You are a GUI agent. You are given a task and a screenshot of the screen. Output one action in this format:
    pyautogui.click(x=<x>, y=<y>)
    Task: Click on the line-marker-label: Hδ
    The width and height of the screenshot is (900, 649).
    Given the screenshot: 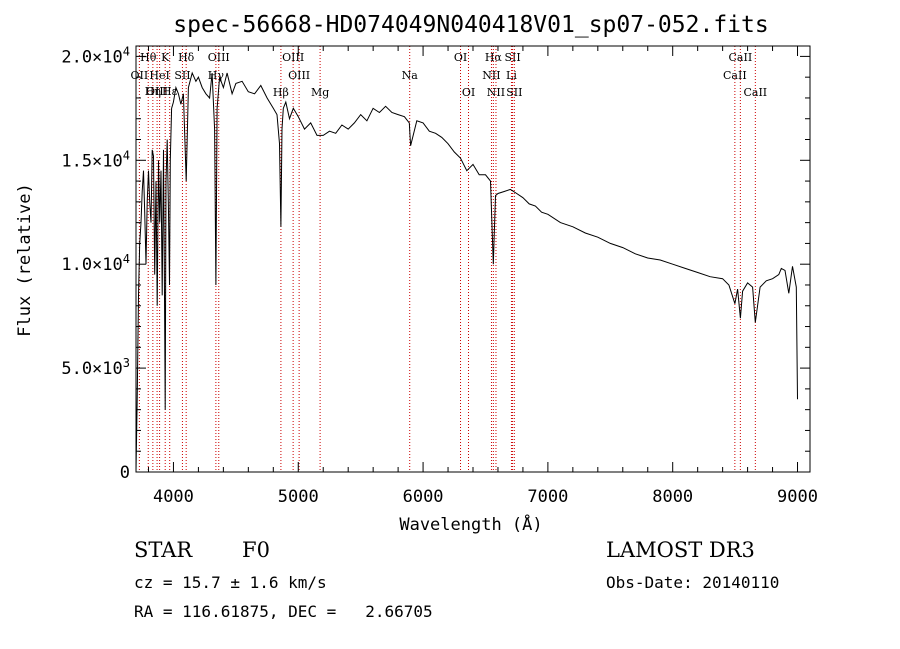 What is the action you would take?
    pyautogui.click(x=186, y=57)
    